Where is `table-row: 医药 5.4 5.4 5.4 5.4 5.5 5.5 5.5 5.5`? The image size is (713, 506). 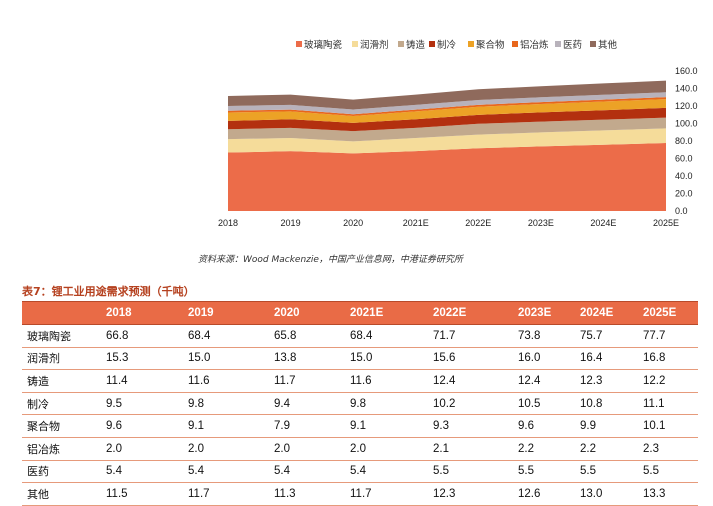
table-row: 医药 5.4 5.4 5.4 5.4 5.5 5.5 5.5 5.5 is located at coordinates (360, 472).